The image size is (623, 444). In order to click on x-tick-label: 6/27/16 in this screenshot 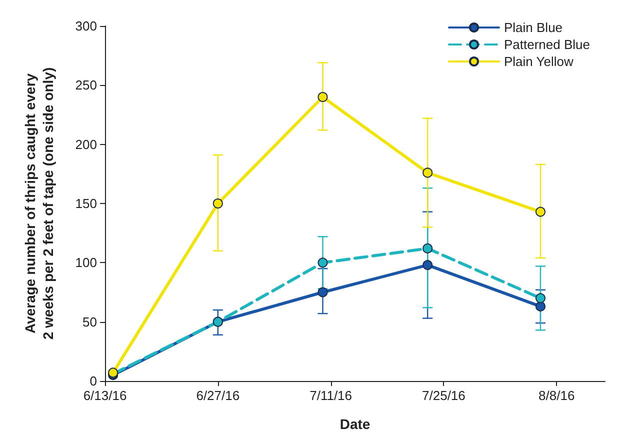, I will do `click(218, 395)`.